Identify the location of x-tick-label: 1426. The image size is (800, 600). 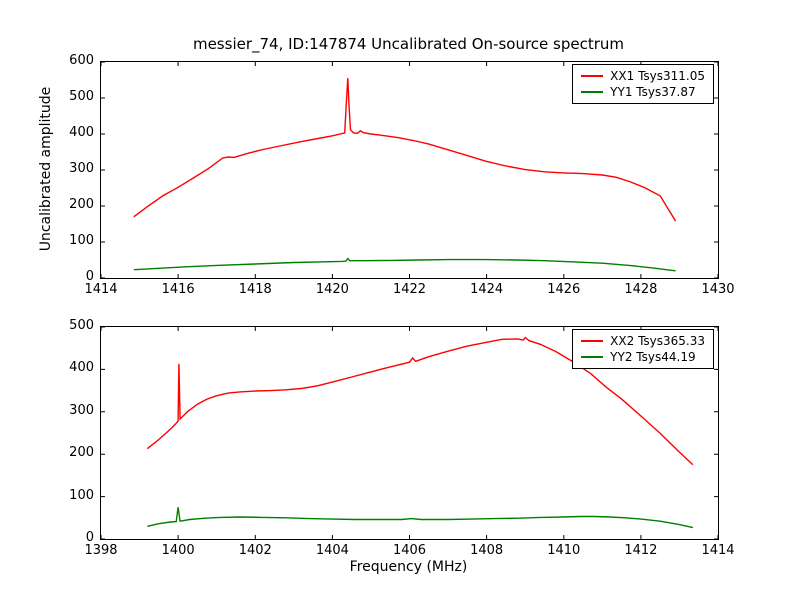
(564, 289).